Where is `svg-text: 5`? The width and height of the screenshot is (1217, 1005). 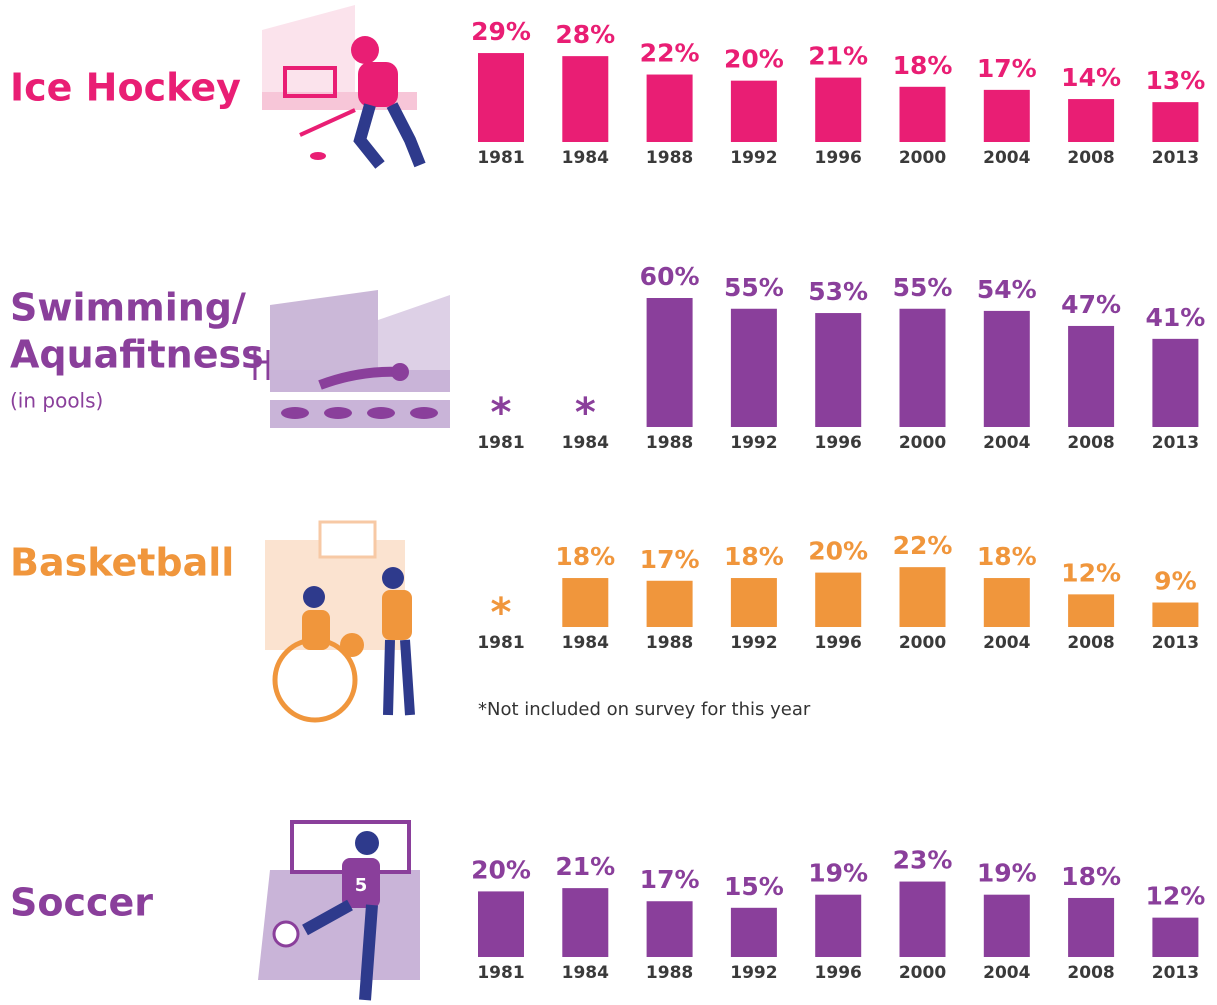 svg-text: 5 is located at coordinates (361, 885).